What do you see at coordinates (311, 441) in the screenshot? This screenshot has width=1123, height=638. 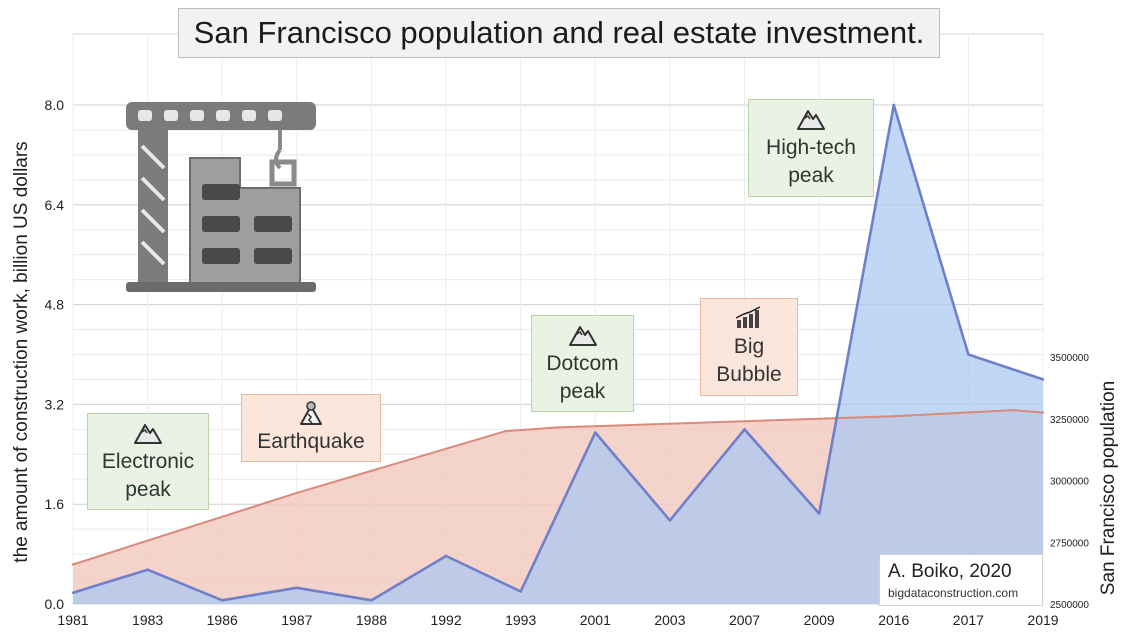 I see `annotation-line: Earthquake` at bounding box center [311, 441].